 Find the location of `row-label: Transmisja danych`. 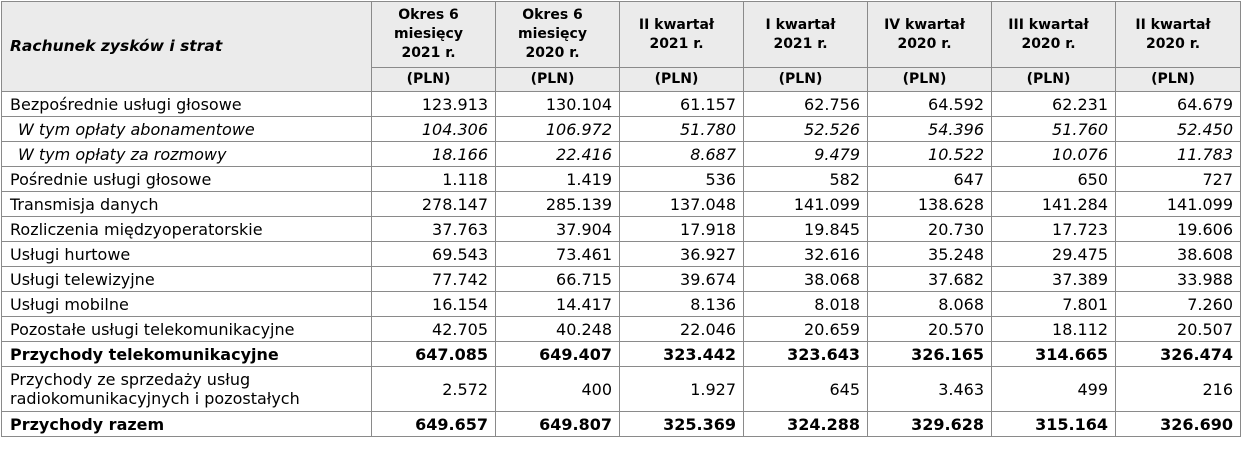

row-label: Transmisja danych is located at coordinates (186, 204).